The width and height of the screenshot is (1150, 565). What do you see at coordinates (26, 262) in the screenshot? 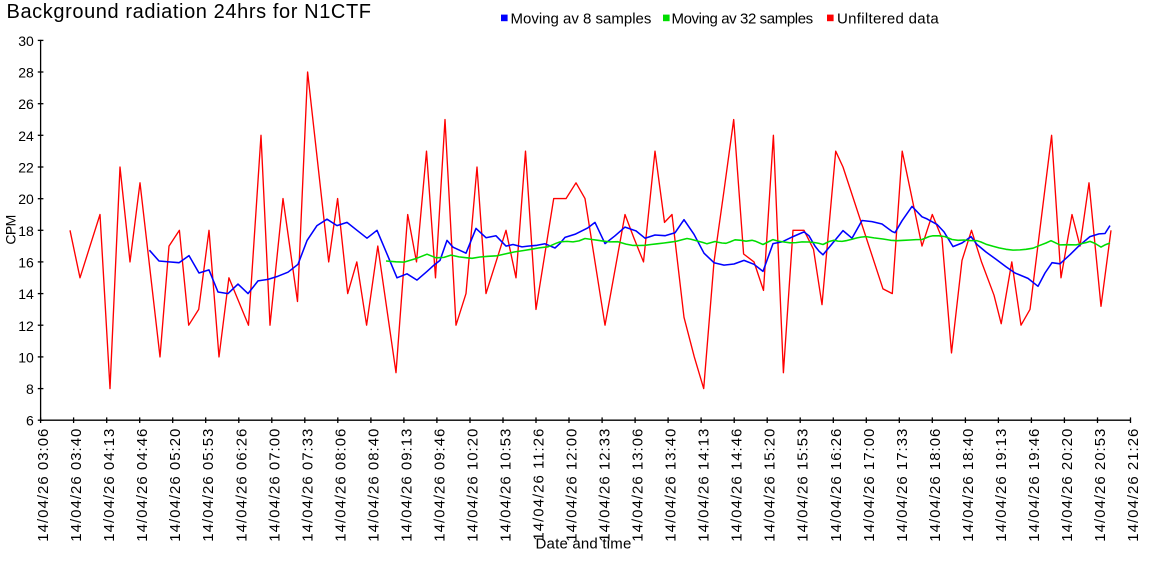
I see `svg-text: 16` at bounding box center [26, 262].